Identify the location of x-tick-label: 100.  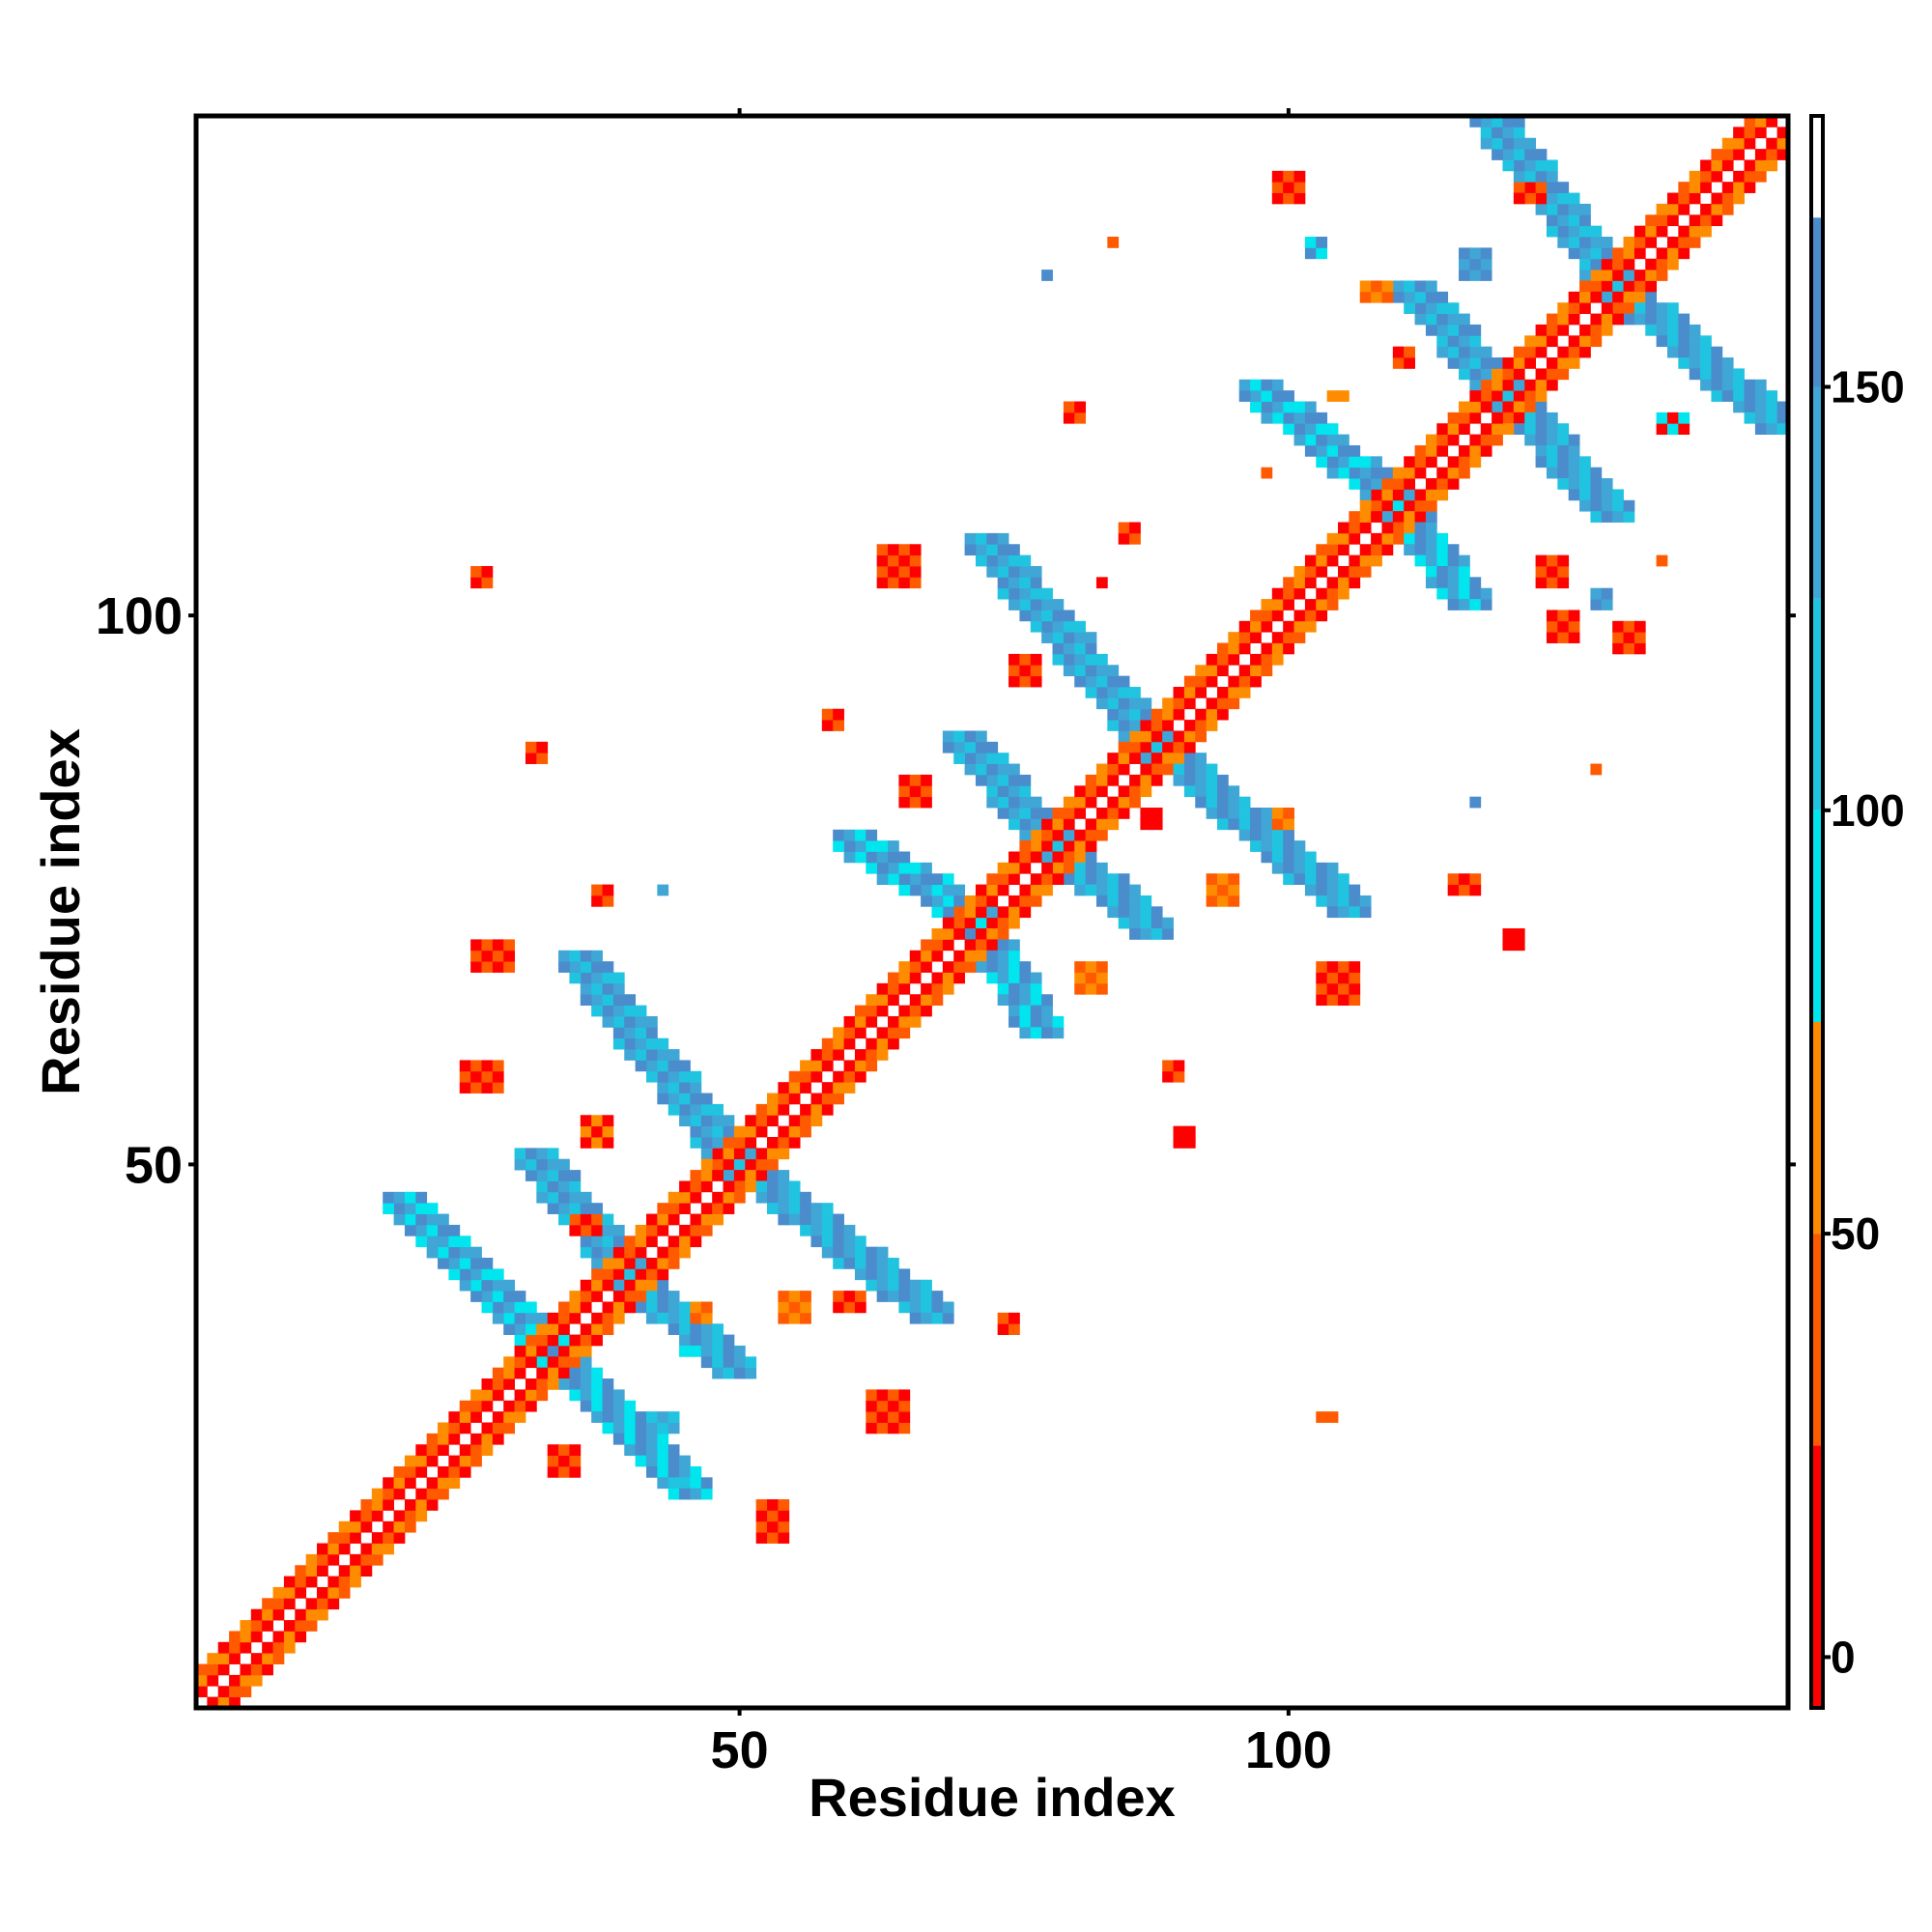
(1288, 1750).